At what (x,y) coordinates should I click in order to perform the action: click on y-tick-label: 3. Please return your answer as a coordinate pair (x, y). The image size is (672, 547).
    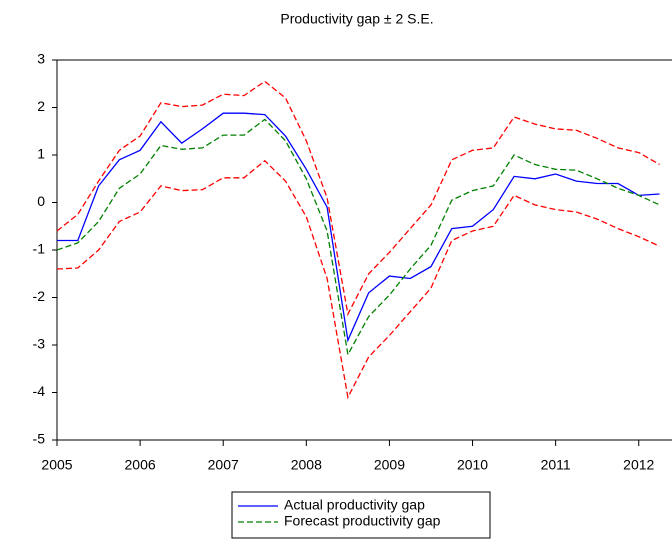
    Looking at the image, I should click on (41, 59).